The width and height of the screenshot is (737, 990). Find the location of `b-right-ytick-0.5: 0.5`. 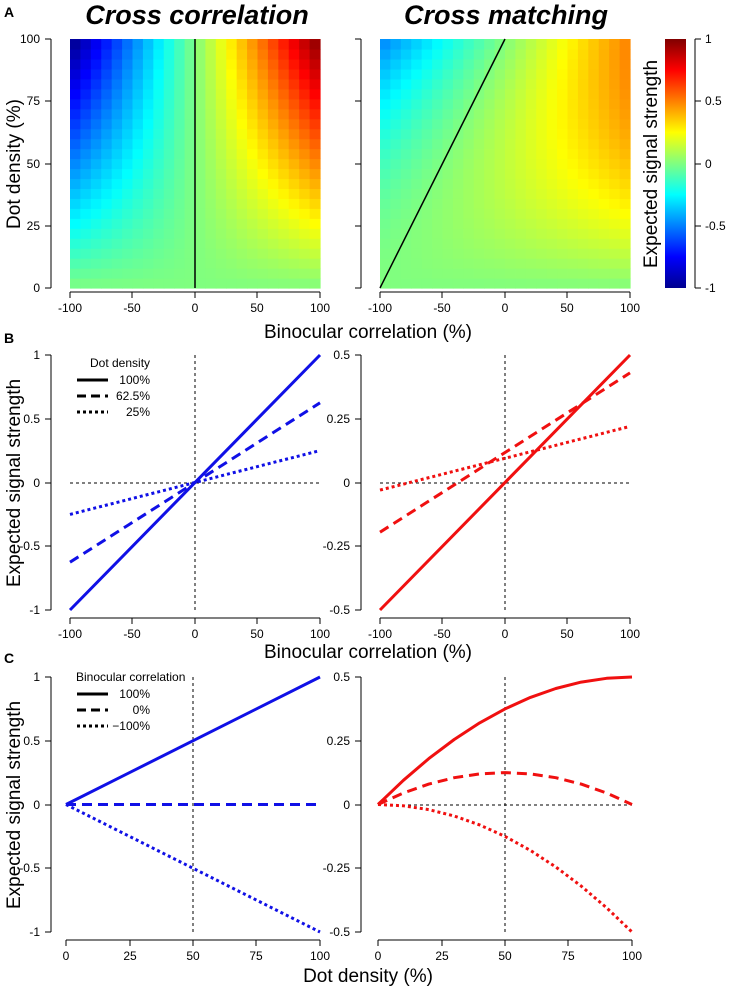

b-right-ytick-0.5: 0.5 is located at coordinates (341, 355).